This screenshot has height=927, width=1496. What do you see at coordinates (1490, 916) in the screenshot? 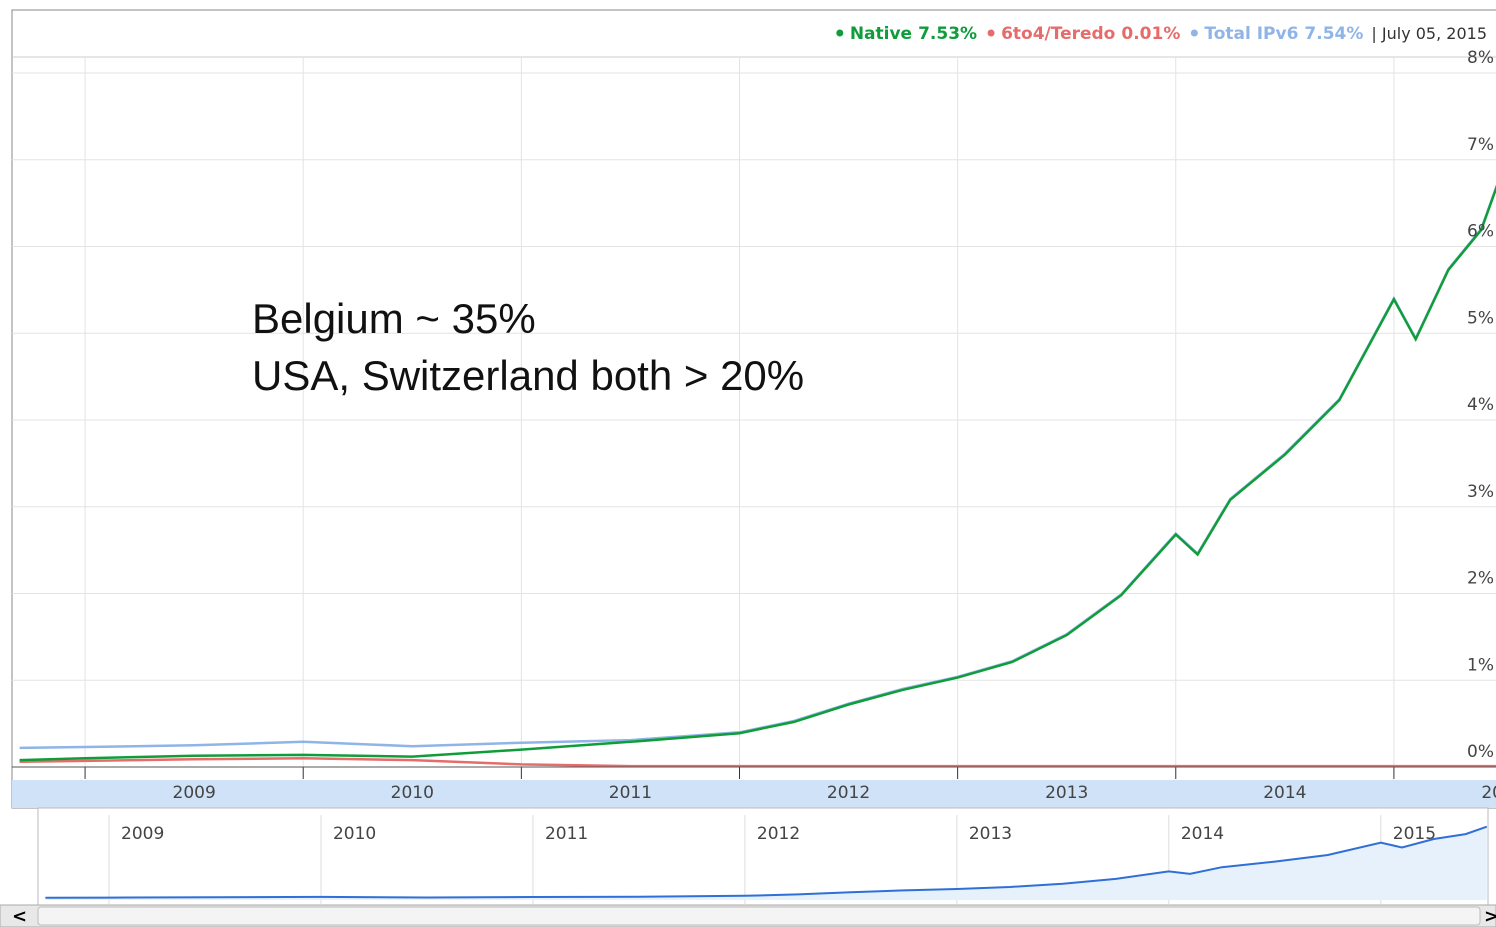
I see `scroll-right: >` at bounding box center [1490, 916].